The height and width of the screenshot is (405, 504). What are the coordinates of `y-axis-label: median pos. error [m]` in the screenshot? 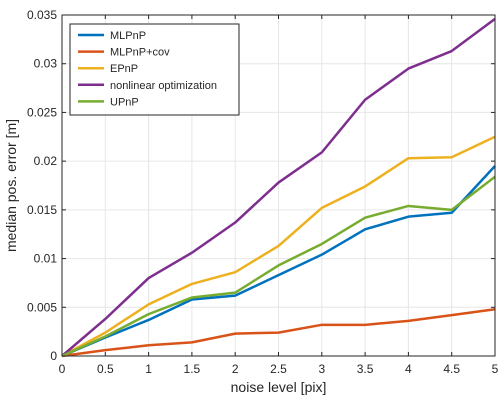 It's located at (11, 185).